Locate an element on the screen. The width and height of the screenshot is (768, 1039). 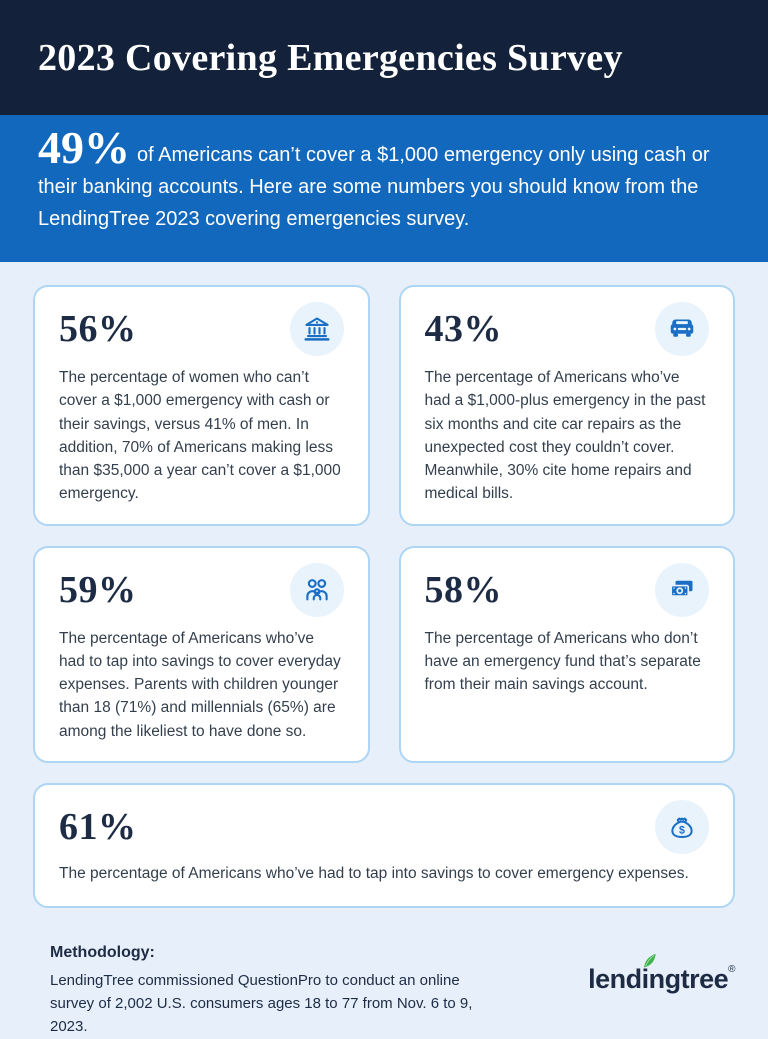
family-icon is located at coordinates (316, 589).